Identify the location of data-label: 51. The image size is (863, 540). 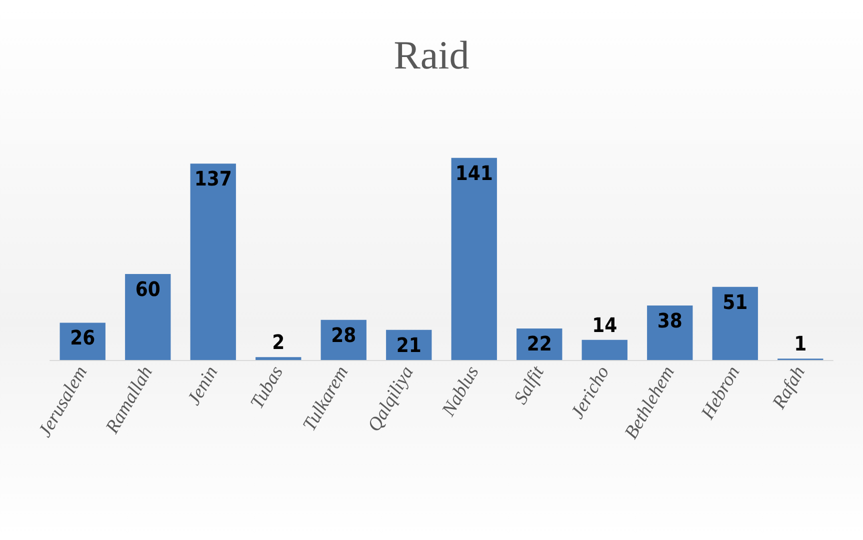
(735, 302).